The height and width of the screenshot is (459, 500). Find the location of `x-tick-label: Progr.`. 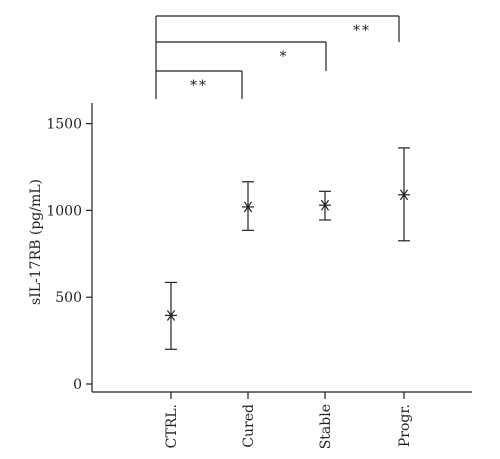

x-tick-label: Progr. is located at coordinates (405, 425).